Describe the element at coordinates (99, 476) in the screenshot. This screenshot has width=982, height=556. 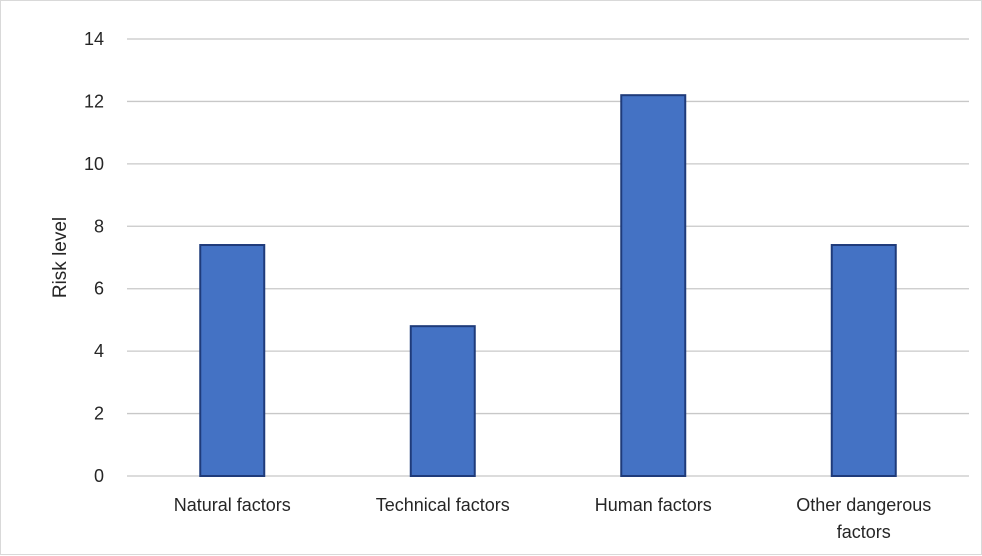
I see `y-tick-label: 0` at that location.